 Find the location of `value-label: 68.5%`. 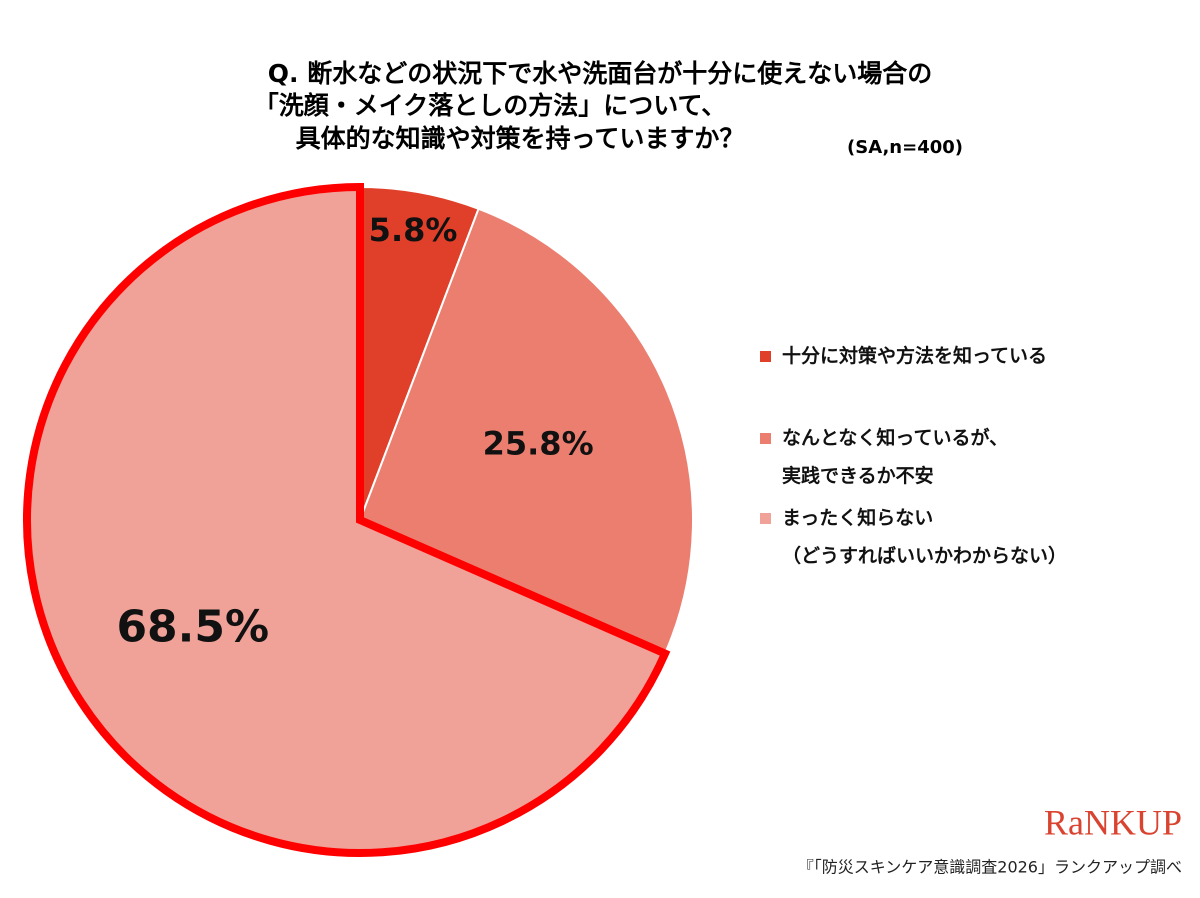

value-label: 68.5% is located at coordinates (192, 626).